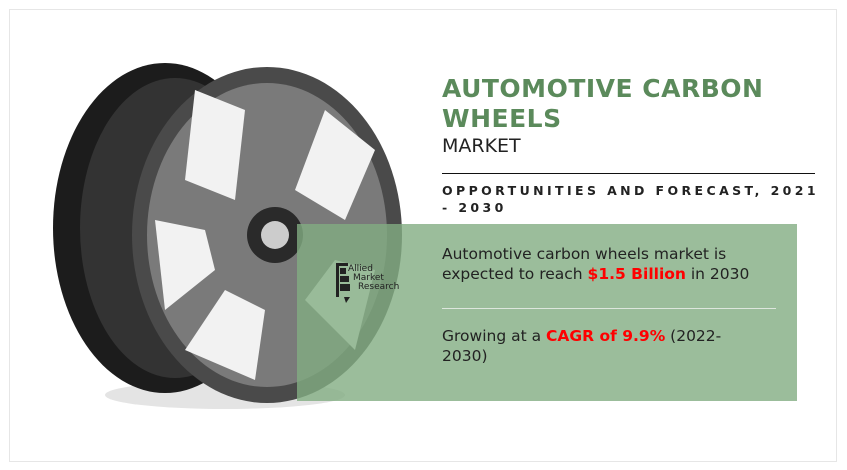 The image size is (847, 470). I want to click on logo-line-1: Allied, so click(360, 269).